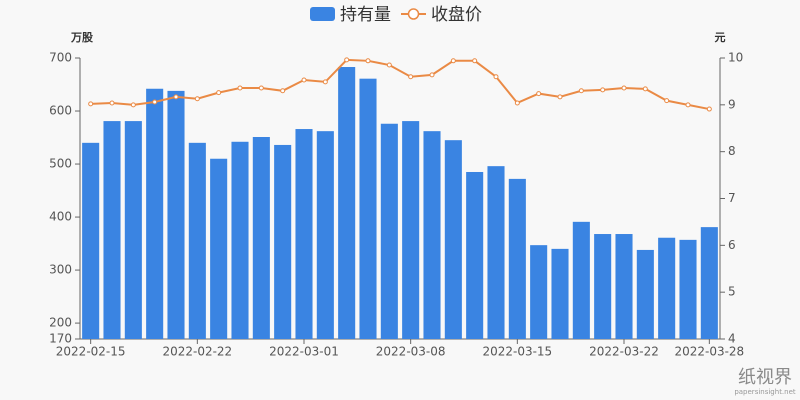 The image size is (800, 400). I want to click on x-tick-label: 2022-03-15, so click(517, 352).